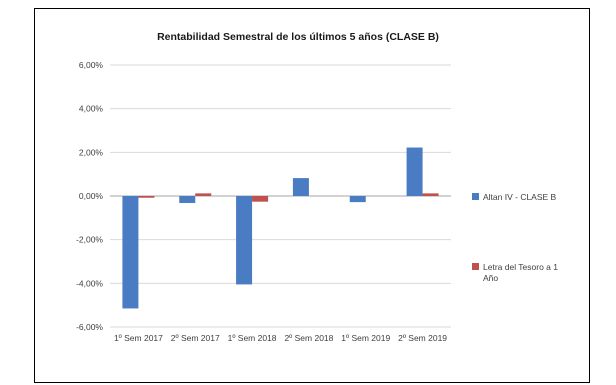 This screenshot has width=616, height=385. What do you see at coordinates (252, 338) in the screenshot?
I see `x-tick-label: 1º Sem 2018` at bounding box center [252, 338].